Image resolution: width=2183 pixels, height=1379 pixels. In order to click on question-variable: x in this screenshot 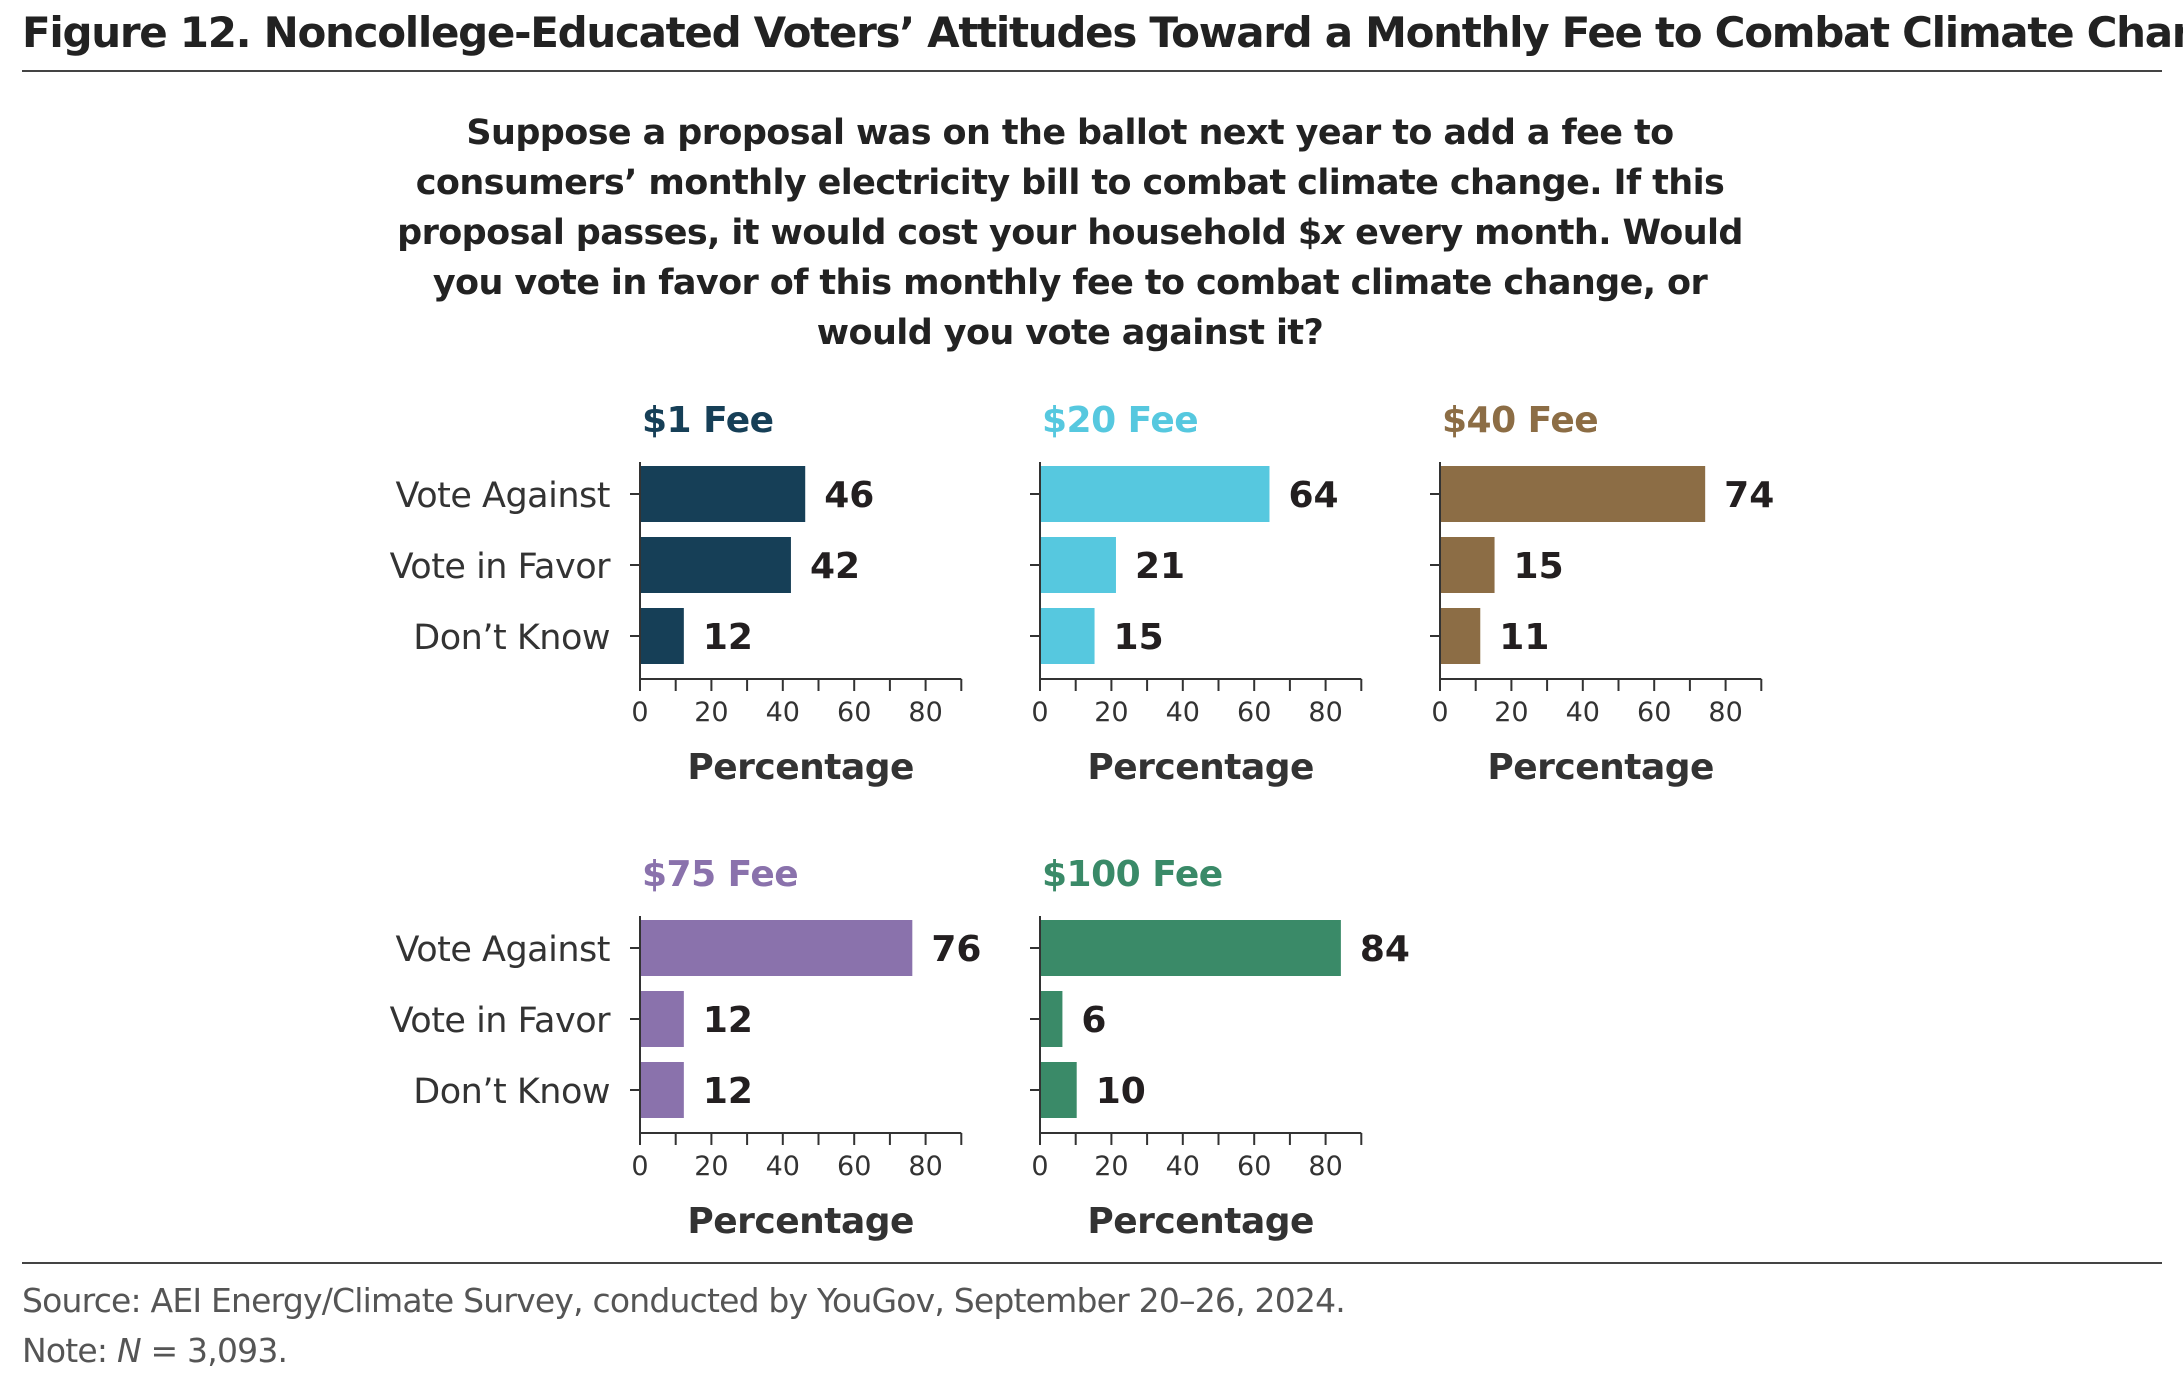, I will do `click(1333, 233)`.